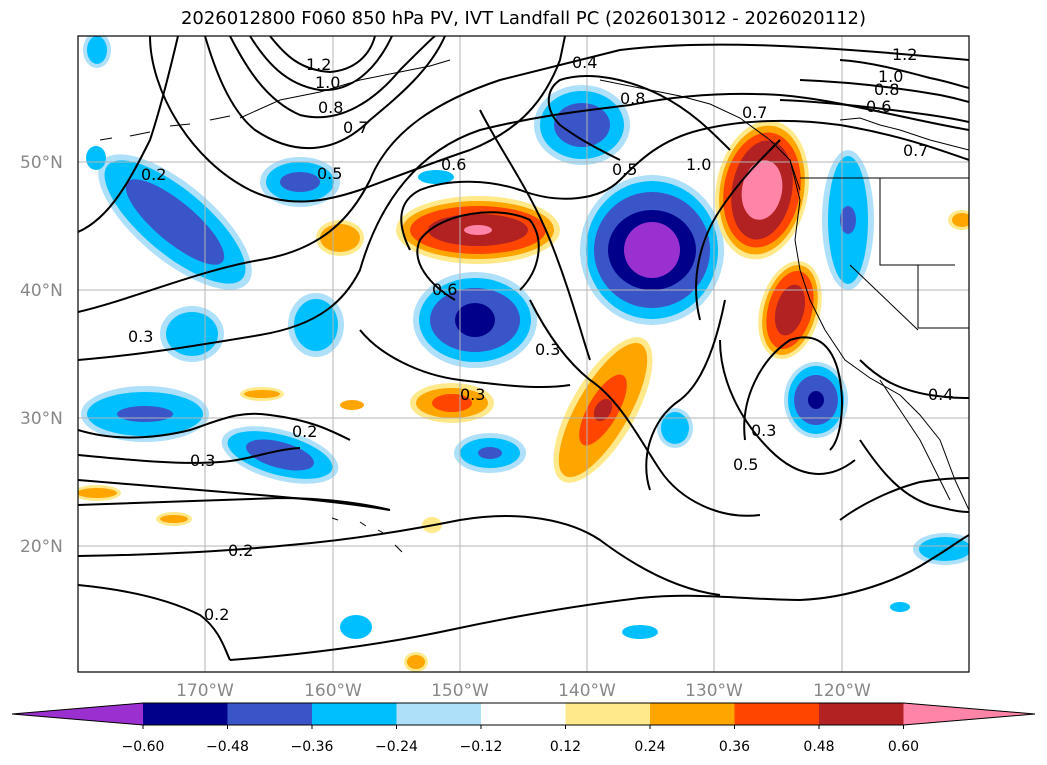 This screenshot has height=765, width=1047. I want to click on colorbar-tick-label: −0.48, so click(227, 747).